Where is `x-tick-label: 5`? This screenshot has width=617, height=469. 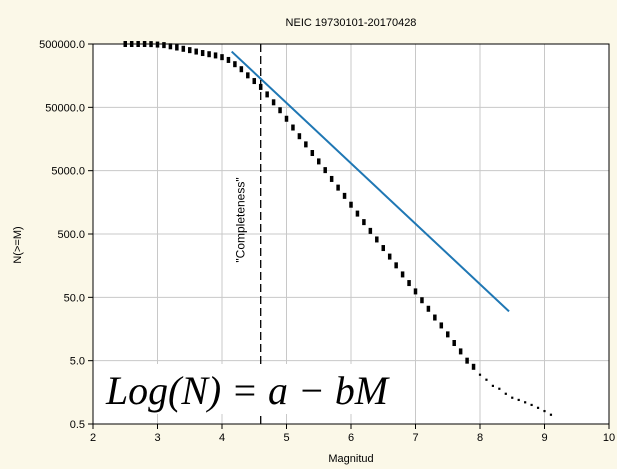 x-tick-label: 5 is located at coordinates (286, 438).